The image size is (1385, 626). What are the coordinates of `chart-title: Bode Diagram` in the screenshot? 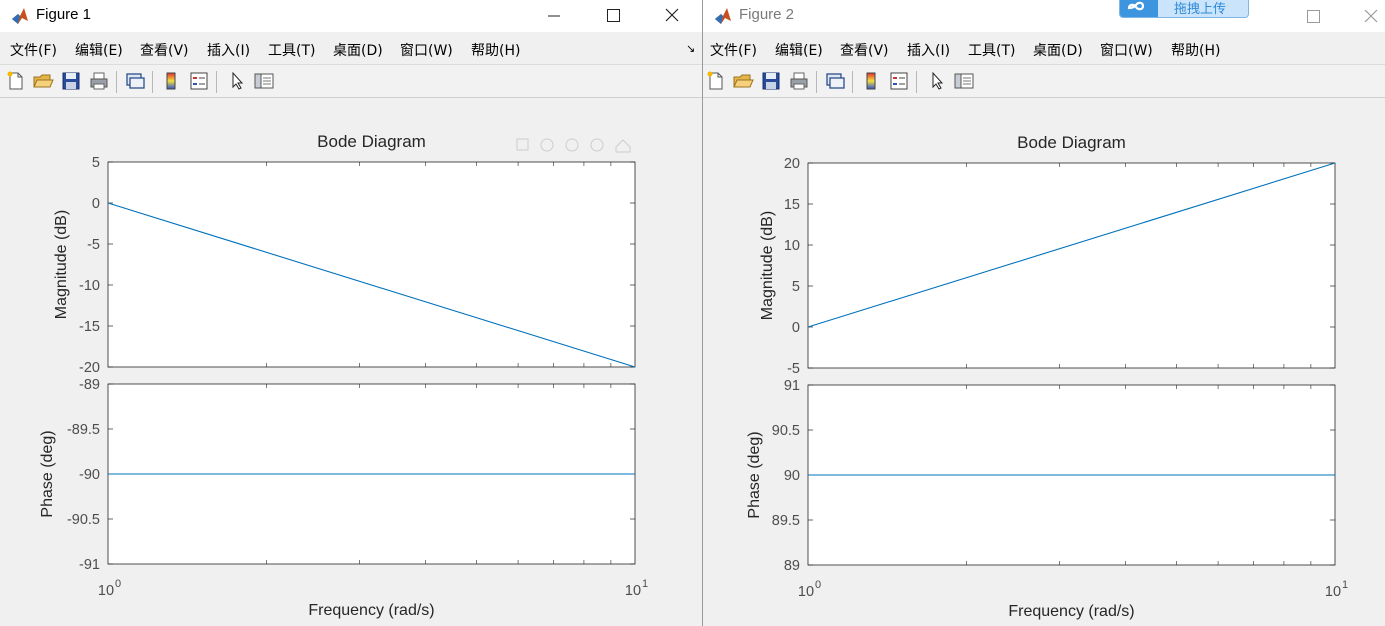 It's located at (1071, 142).